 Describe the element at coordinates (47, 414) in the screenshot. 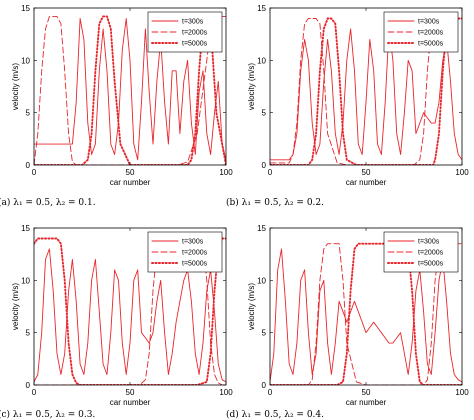

I see `figure-caption: (c) λ₁ = 0.5, λ₂ = 0.3.` at that location.